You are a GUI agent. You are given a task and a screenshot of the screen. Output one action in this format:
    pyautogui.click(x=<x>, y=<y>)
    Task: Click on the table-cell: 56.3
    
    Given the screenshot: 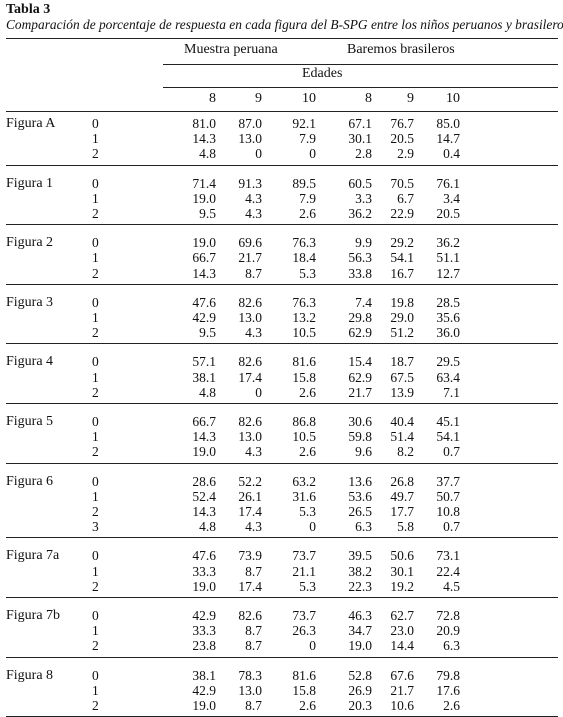 What is the action you would take?
    pyautogui.click(x=360, y=258)
    